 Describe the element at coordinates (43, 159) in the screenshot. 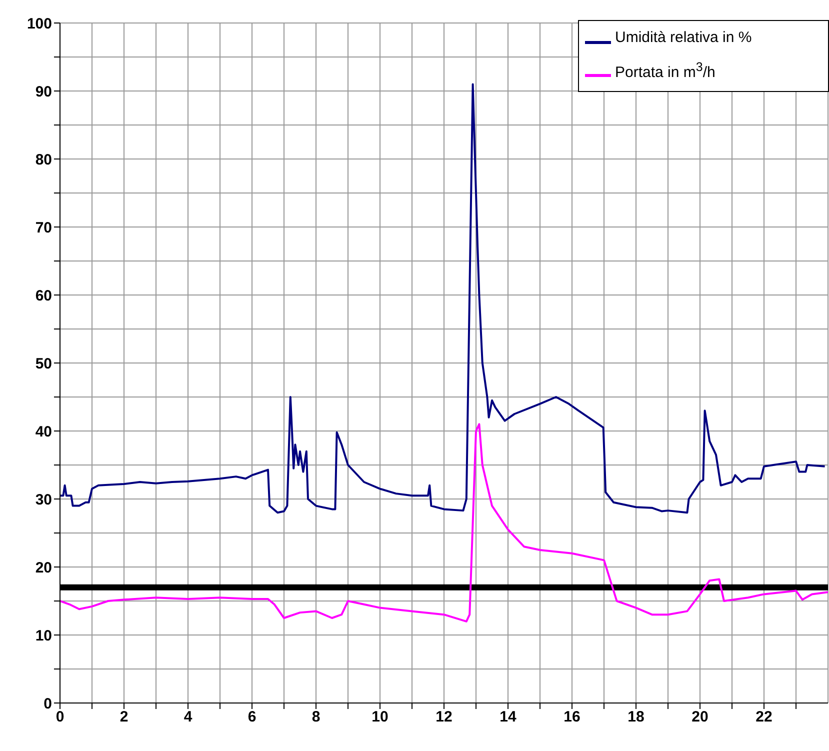

I see `y-tick-label: 80` at that location.